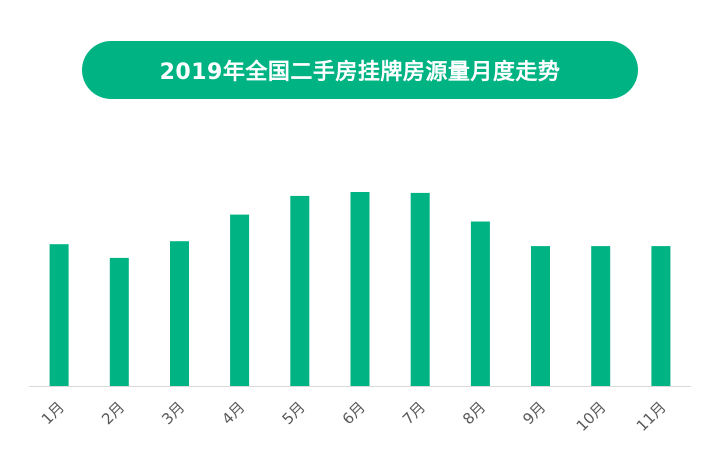 The height and width of the screenshot is (466, 708). Describe the element at coordinates (294, 413) in the screenshot. I see `x-tick-label: 5月` at that location.